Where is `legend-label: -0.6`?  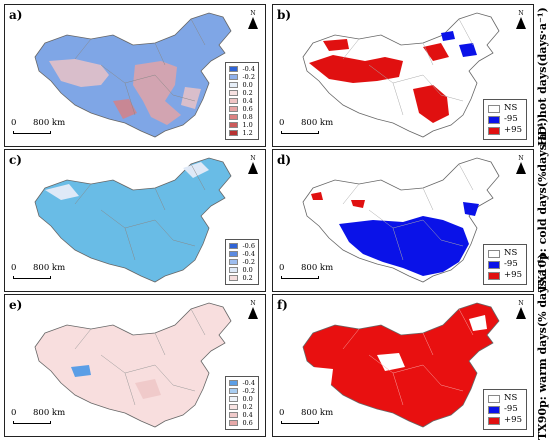 legend-label: -0.6 is located at coordinates (248, 246).